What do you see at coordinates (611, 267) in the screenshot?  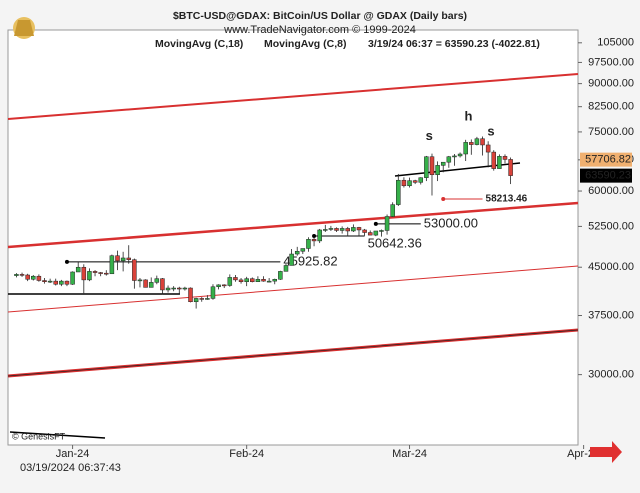 I see `y-tick-label: 45000.00` at bounding box center [611, 267].